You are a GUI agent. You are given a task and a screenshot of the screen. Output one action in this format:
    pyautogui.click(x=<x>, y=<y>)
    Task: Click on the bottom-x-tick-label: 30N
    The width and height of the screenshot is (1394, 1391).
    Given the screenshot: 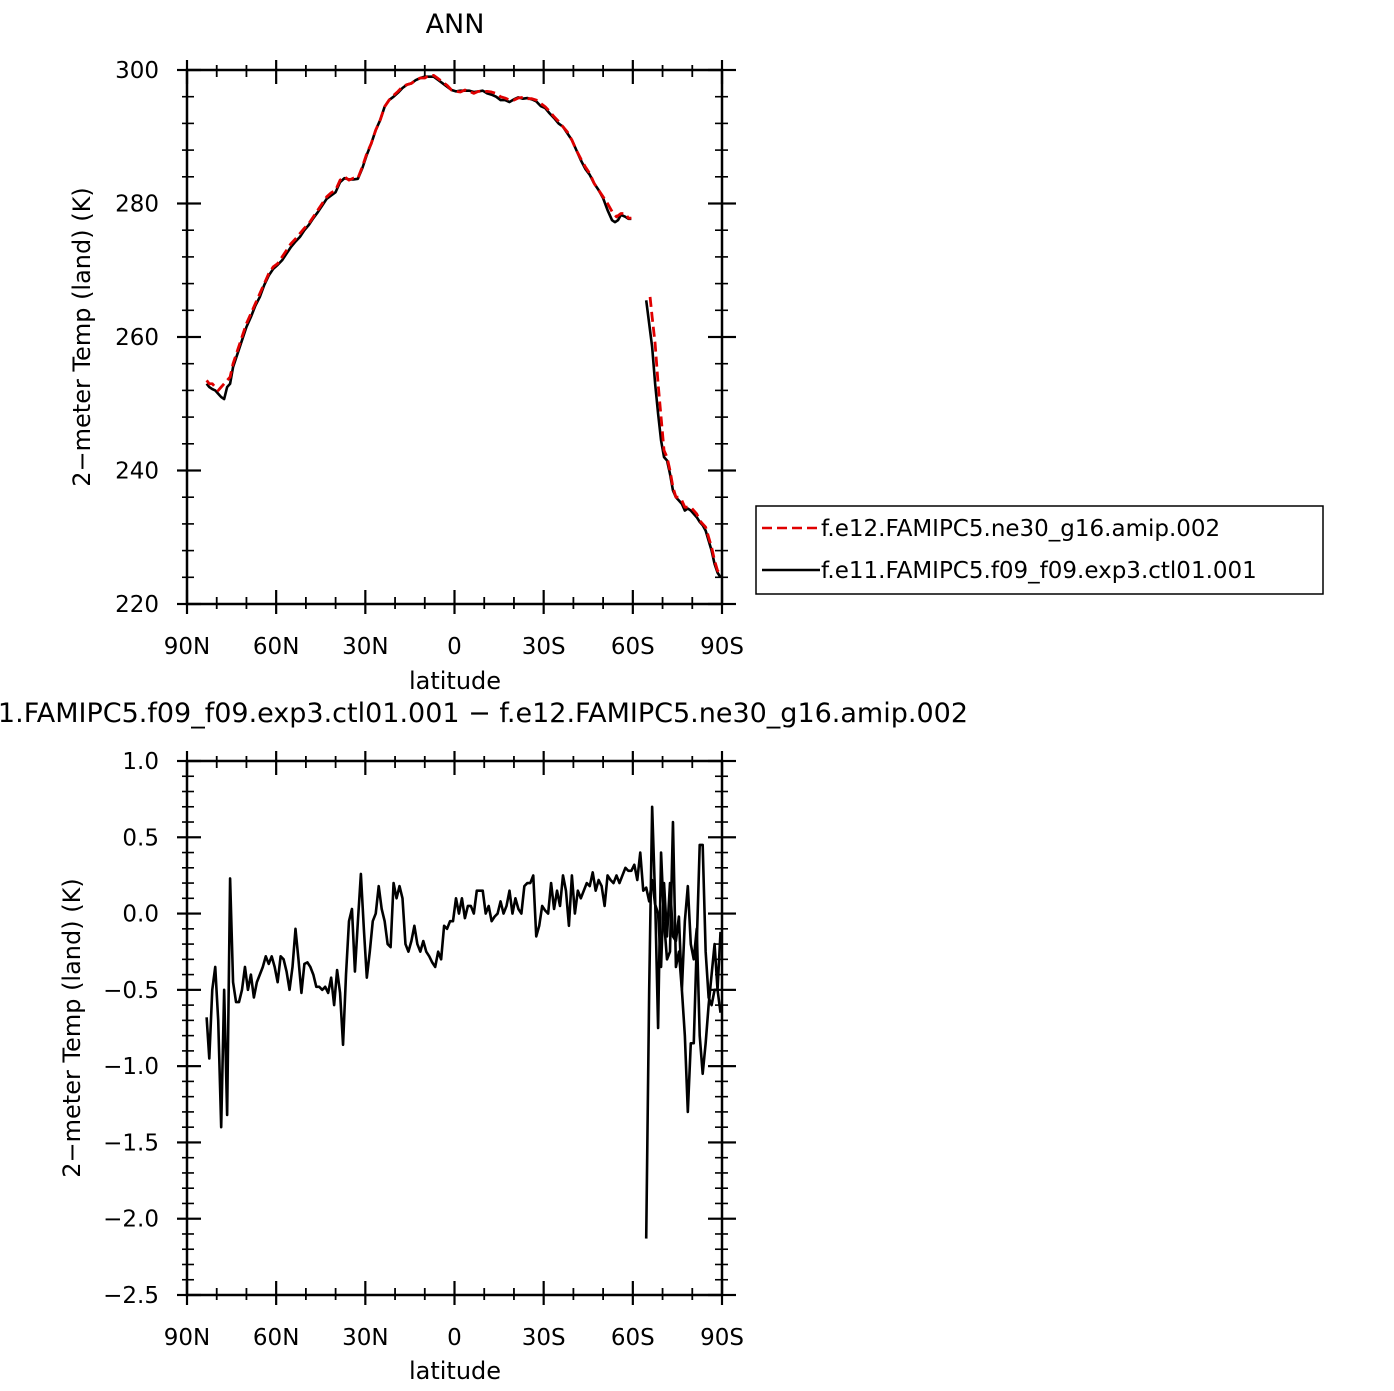 What is the action you would take?
    pyautogui.click(x=365, y=1338)
    